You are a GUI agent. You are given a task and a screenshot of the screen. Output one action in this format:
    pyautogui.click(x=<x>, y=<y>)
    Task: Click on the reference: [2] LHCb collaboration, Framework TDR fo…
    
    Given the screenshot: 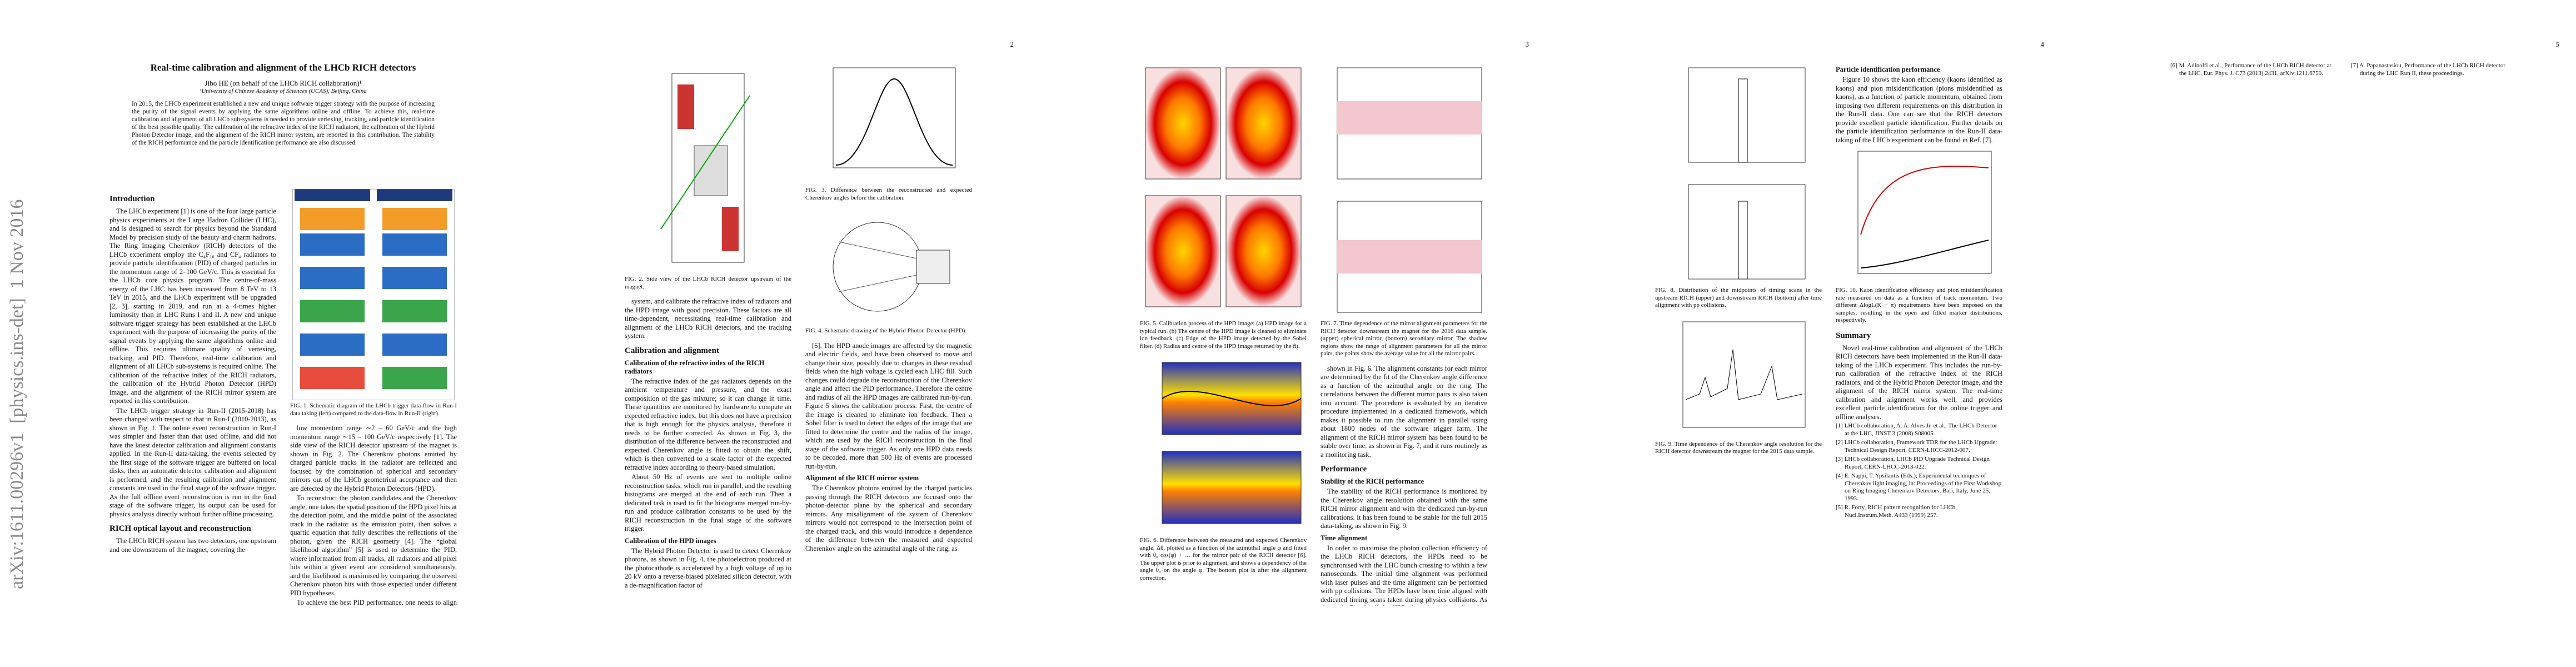 What is the action you would take?
    pyautogui.click(x=1916, y=446)
    